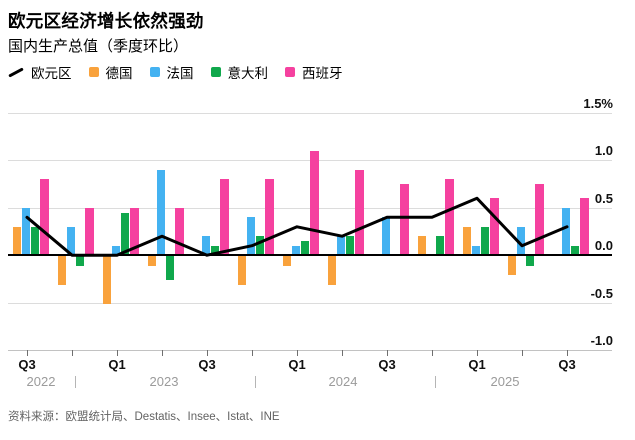  I want to click on bar-germany-2023Q4, so click(242, 270).